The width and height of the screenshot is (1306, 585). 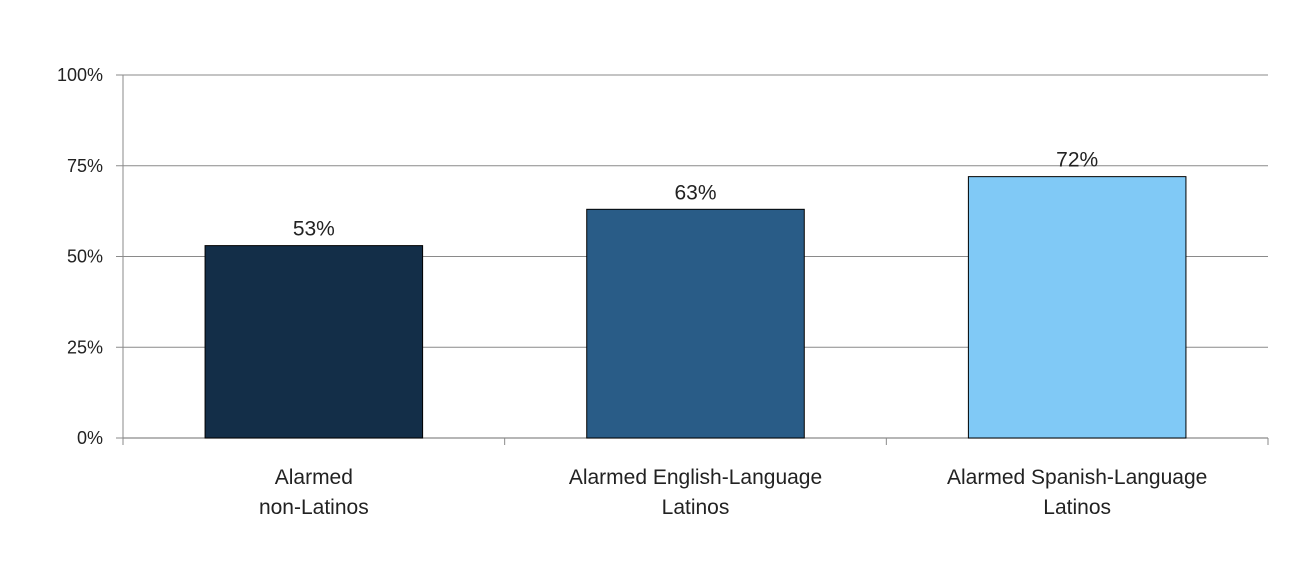 What do you see at coordinates (695, 477) in the screenshot?
I see `x-tick-label: Alarmed English-Language` at bounding box center [695, 477].